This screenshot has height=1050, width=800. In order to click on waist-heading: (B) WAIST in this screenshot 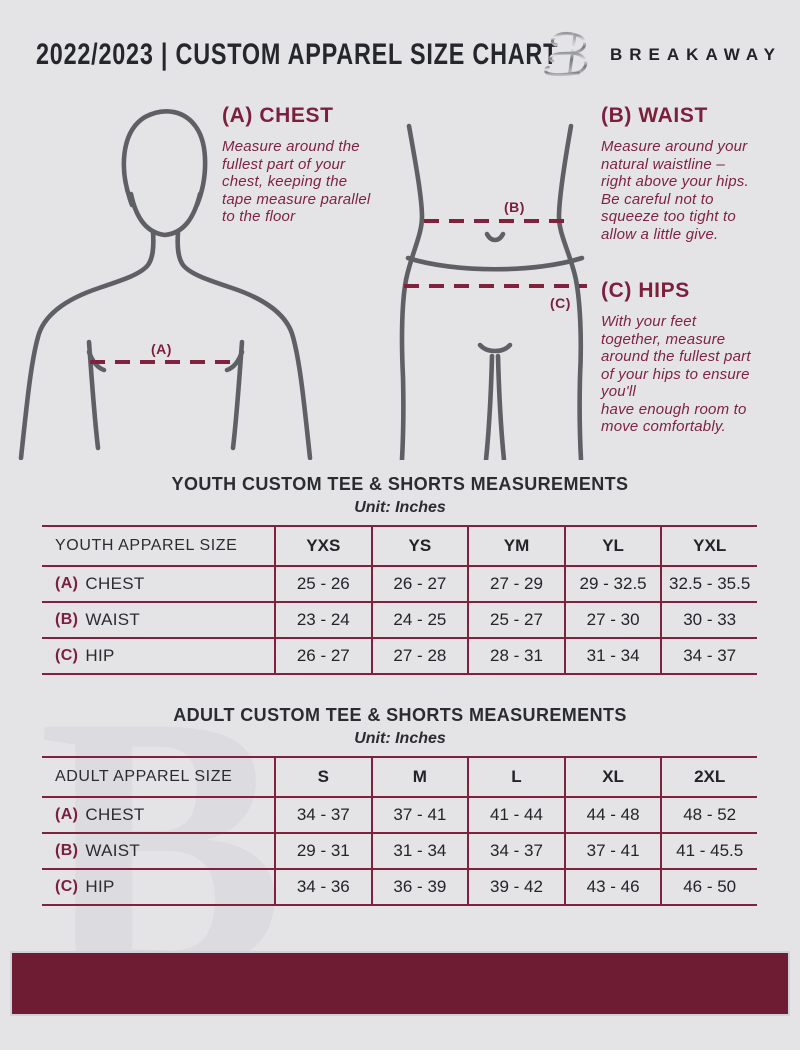, I will do `click(654, 115)`.